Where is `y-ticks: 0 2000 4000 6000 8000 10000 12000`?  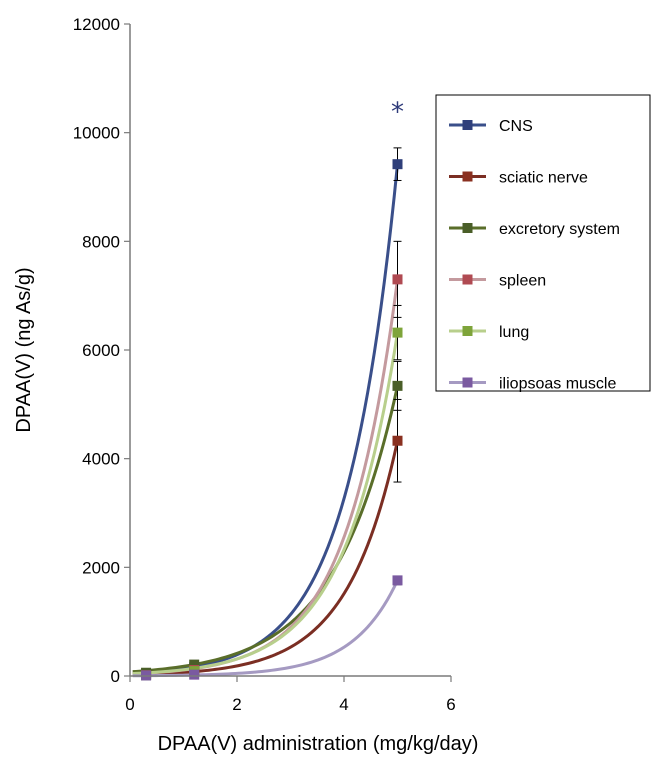
y-ticks: 0 2000 4000 6000 8000 10000 12000 is located at coordinates (101, 350).